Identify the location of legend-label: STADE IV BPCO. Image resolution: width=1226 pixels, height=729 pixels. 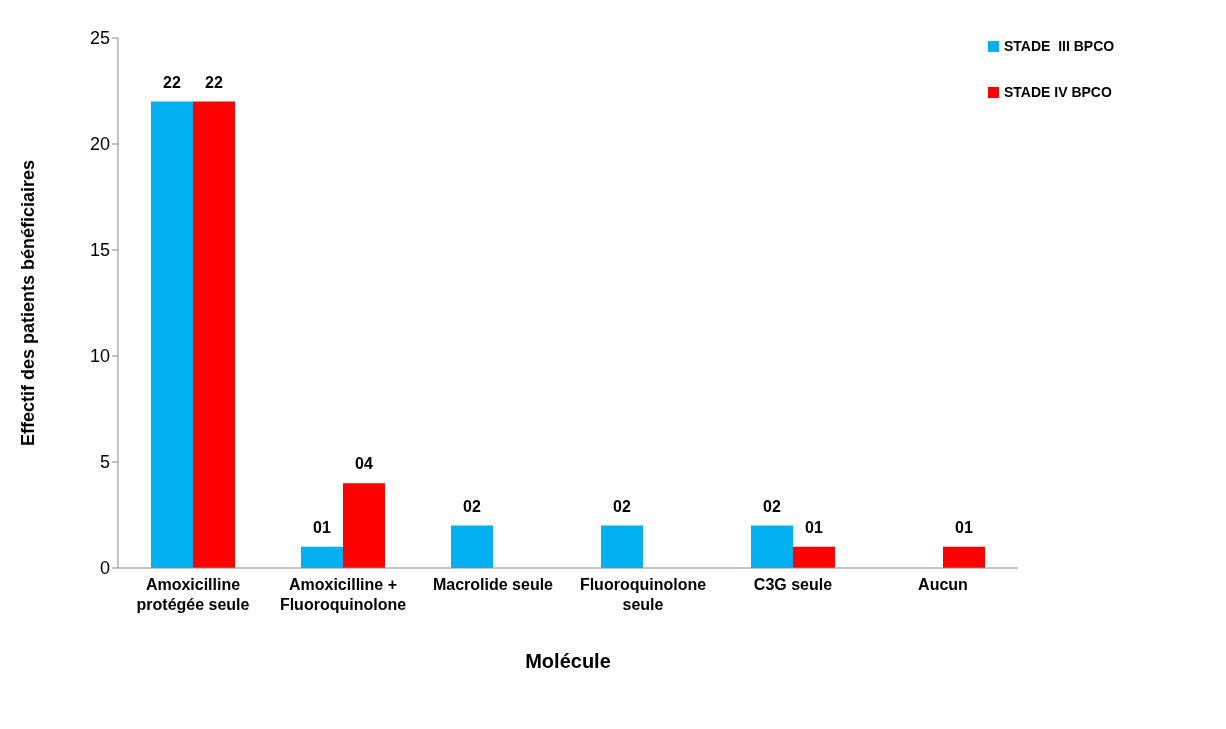
(1058, 92).